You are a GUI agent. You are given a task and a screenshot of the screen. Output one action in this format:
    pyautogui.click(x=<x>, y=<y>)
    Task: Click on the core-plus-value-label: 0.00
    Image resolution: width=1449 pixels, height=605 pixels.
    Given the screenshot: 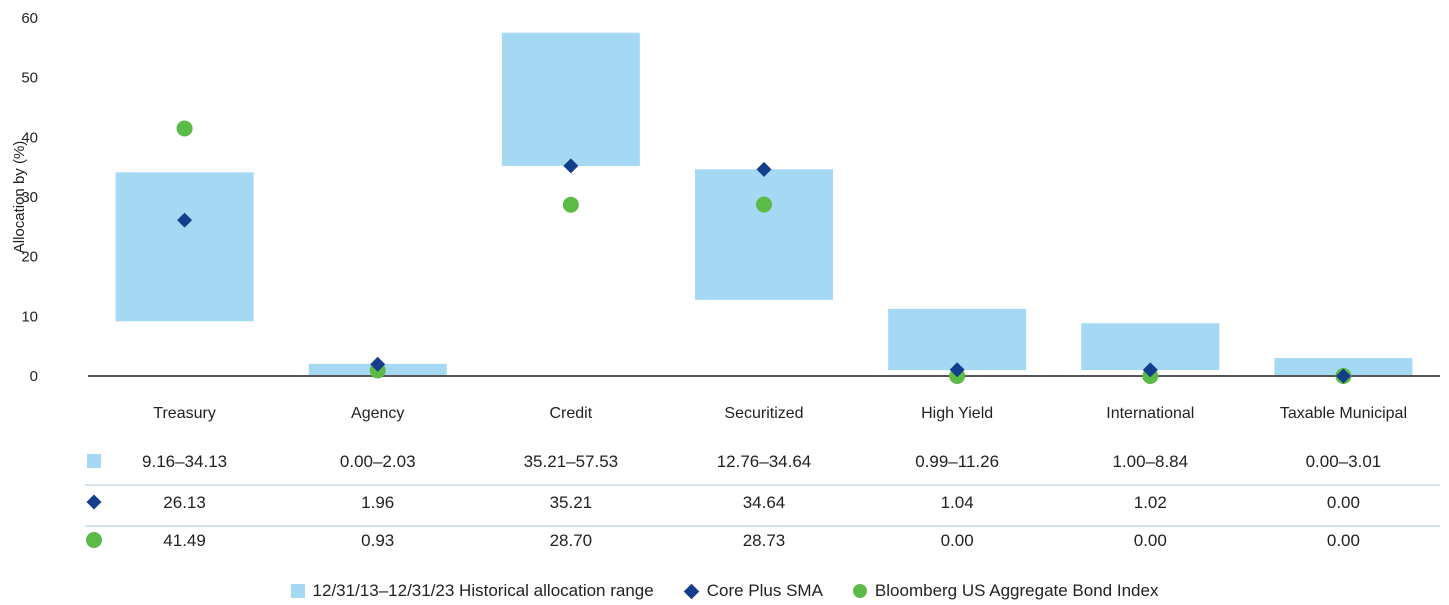 What is the action you would take?
    pyautogui.click(x=1343, y=502)
    